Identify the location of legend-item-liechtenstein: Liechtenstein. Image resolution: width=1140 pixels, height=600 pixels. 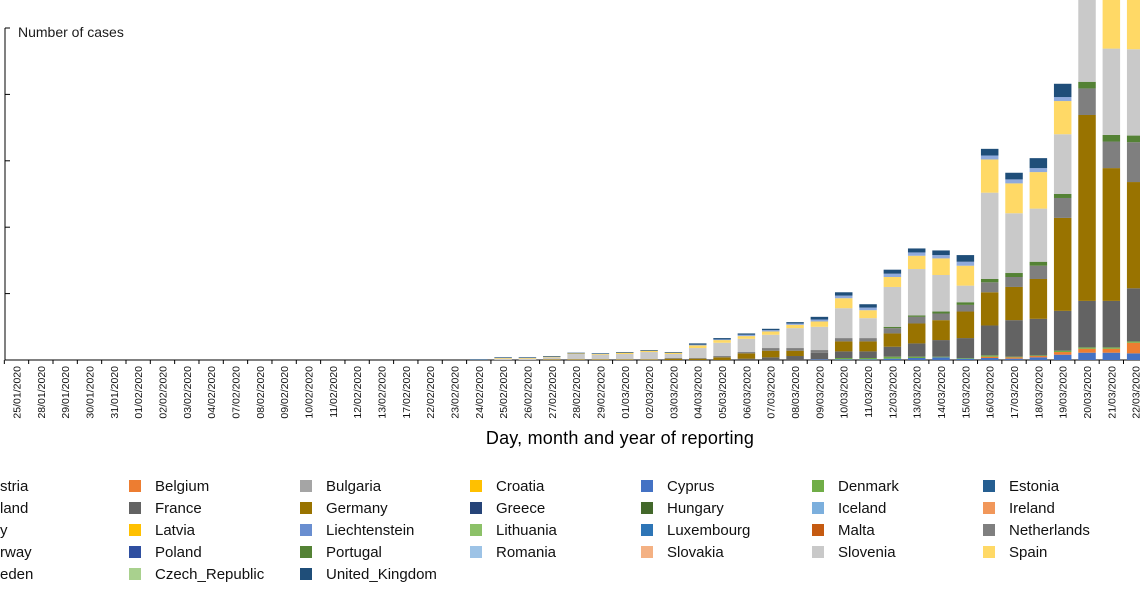
(357, 530).